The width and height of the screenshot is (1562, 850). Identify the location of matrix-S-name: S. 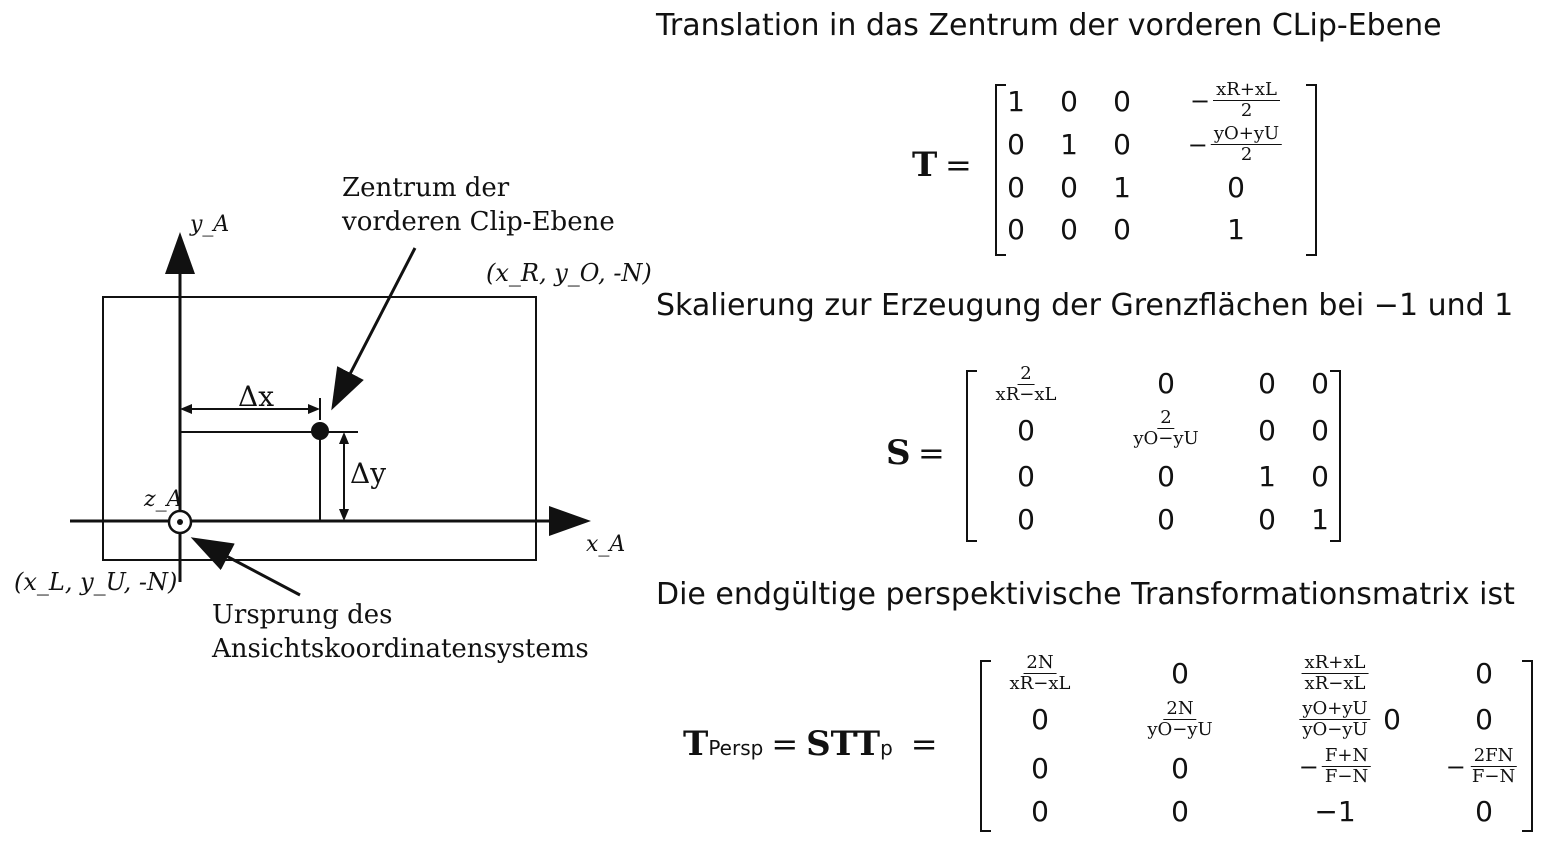
(898, 453).